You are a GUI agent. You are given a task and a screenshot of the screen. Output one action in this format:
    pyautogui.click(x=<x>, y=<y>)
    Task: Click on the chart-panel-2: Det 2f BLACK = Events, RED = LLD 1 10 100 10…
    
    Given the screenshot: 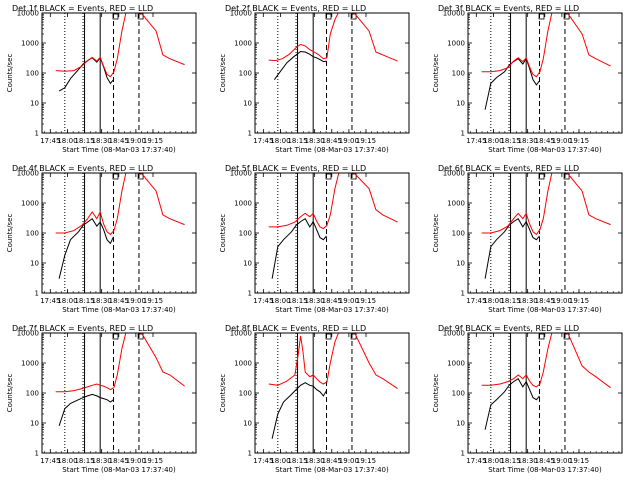 What is the action you would take?
    pyautogui.click(x=314, y=79)
    